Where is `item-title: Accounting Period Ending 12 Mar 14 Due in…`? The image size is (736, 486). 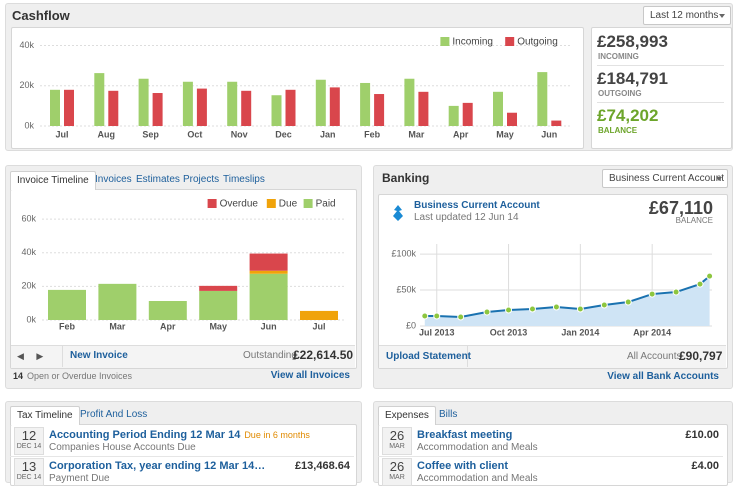
item-title: Accounting Period Ending 12 Mar 14 Due in… is located at coordinates (179, 435).